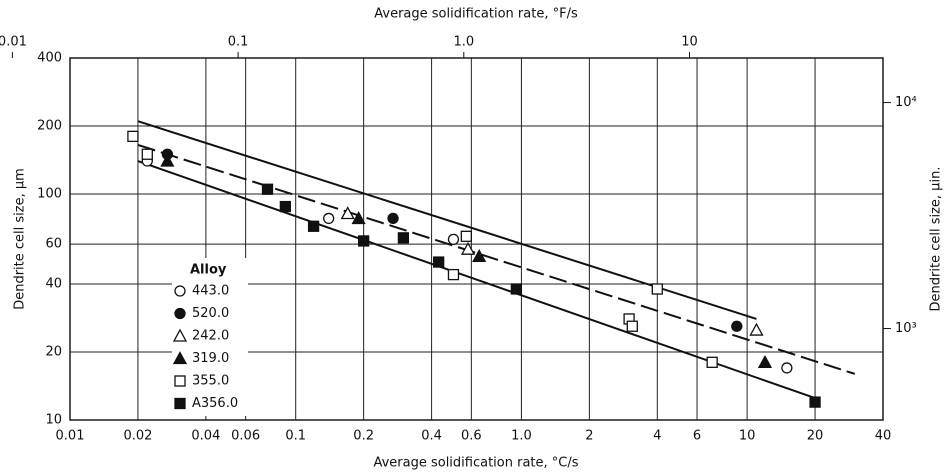 Image resolution: width=948 pixels, height=475 pixels. Describe the element at coordinates (238, 42) in the screenshot. I see `x2-tick-label: 0.1` at that location.